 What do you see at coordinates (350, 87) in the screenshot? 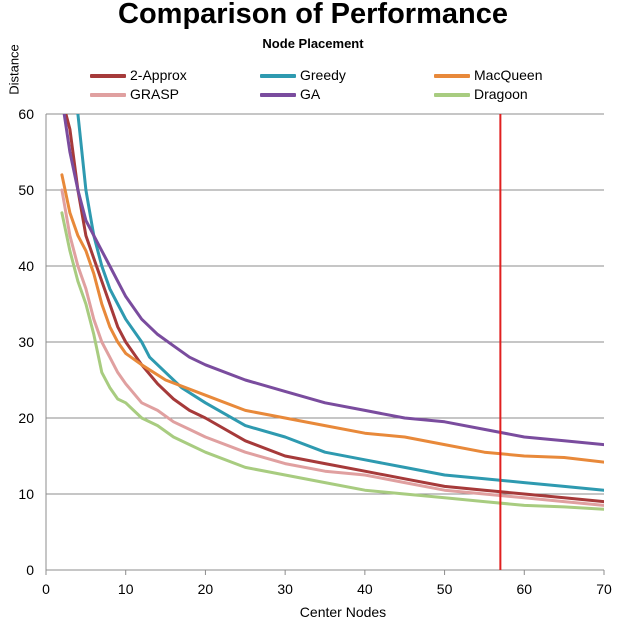
I see `legend: 2-Approx Greedy MacQueen GRASP GA Dragoon` at bounding box center [350, 87].